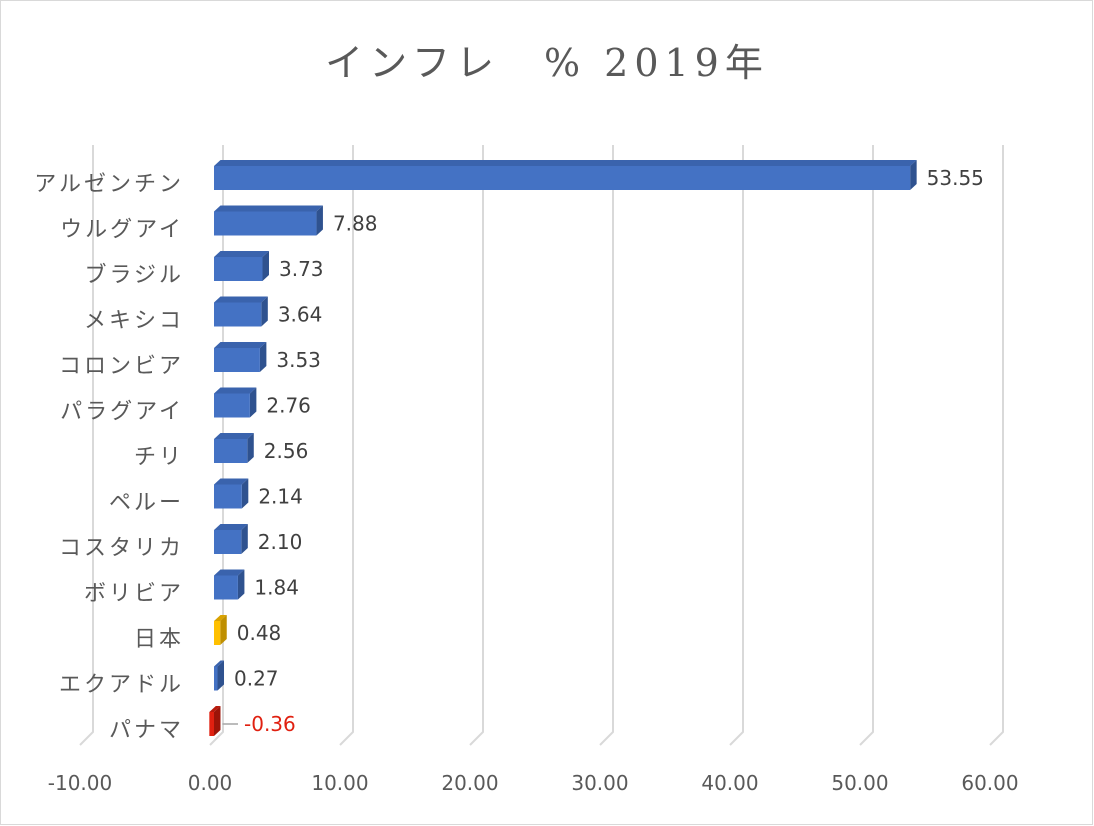 This screenshot has height=826, width=1094. Describe the element at coordinates (339, 783) in the screenshot. I see `x-tick-label: 10.00` at that location.